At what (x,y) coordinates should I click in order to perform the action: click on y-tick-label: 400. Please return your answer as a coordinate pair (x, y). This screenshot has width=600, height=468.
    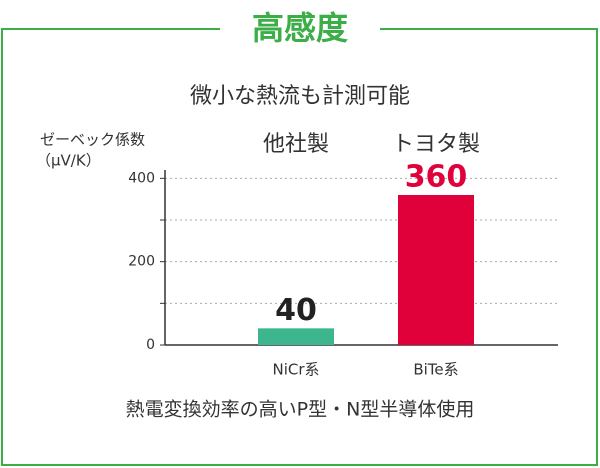
    Looking at the image, I should click on (141, 178).